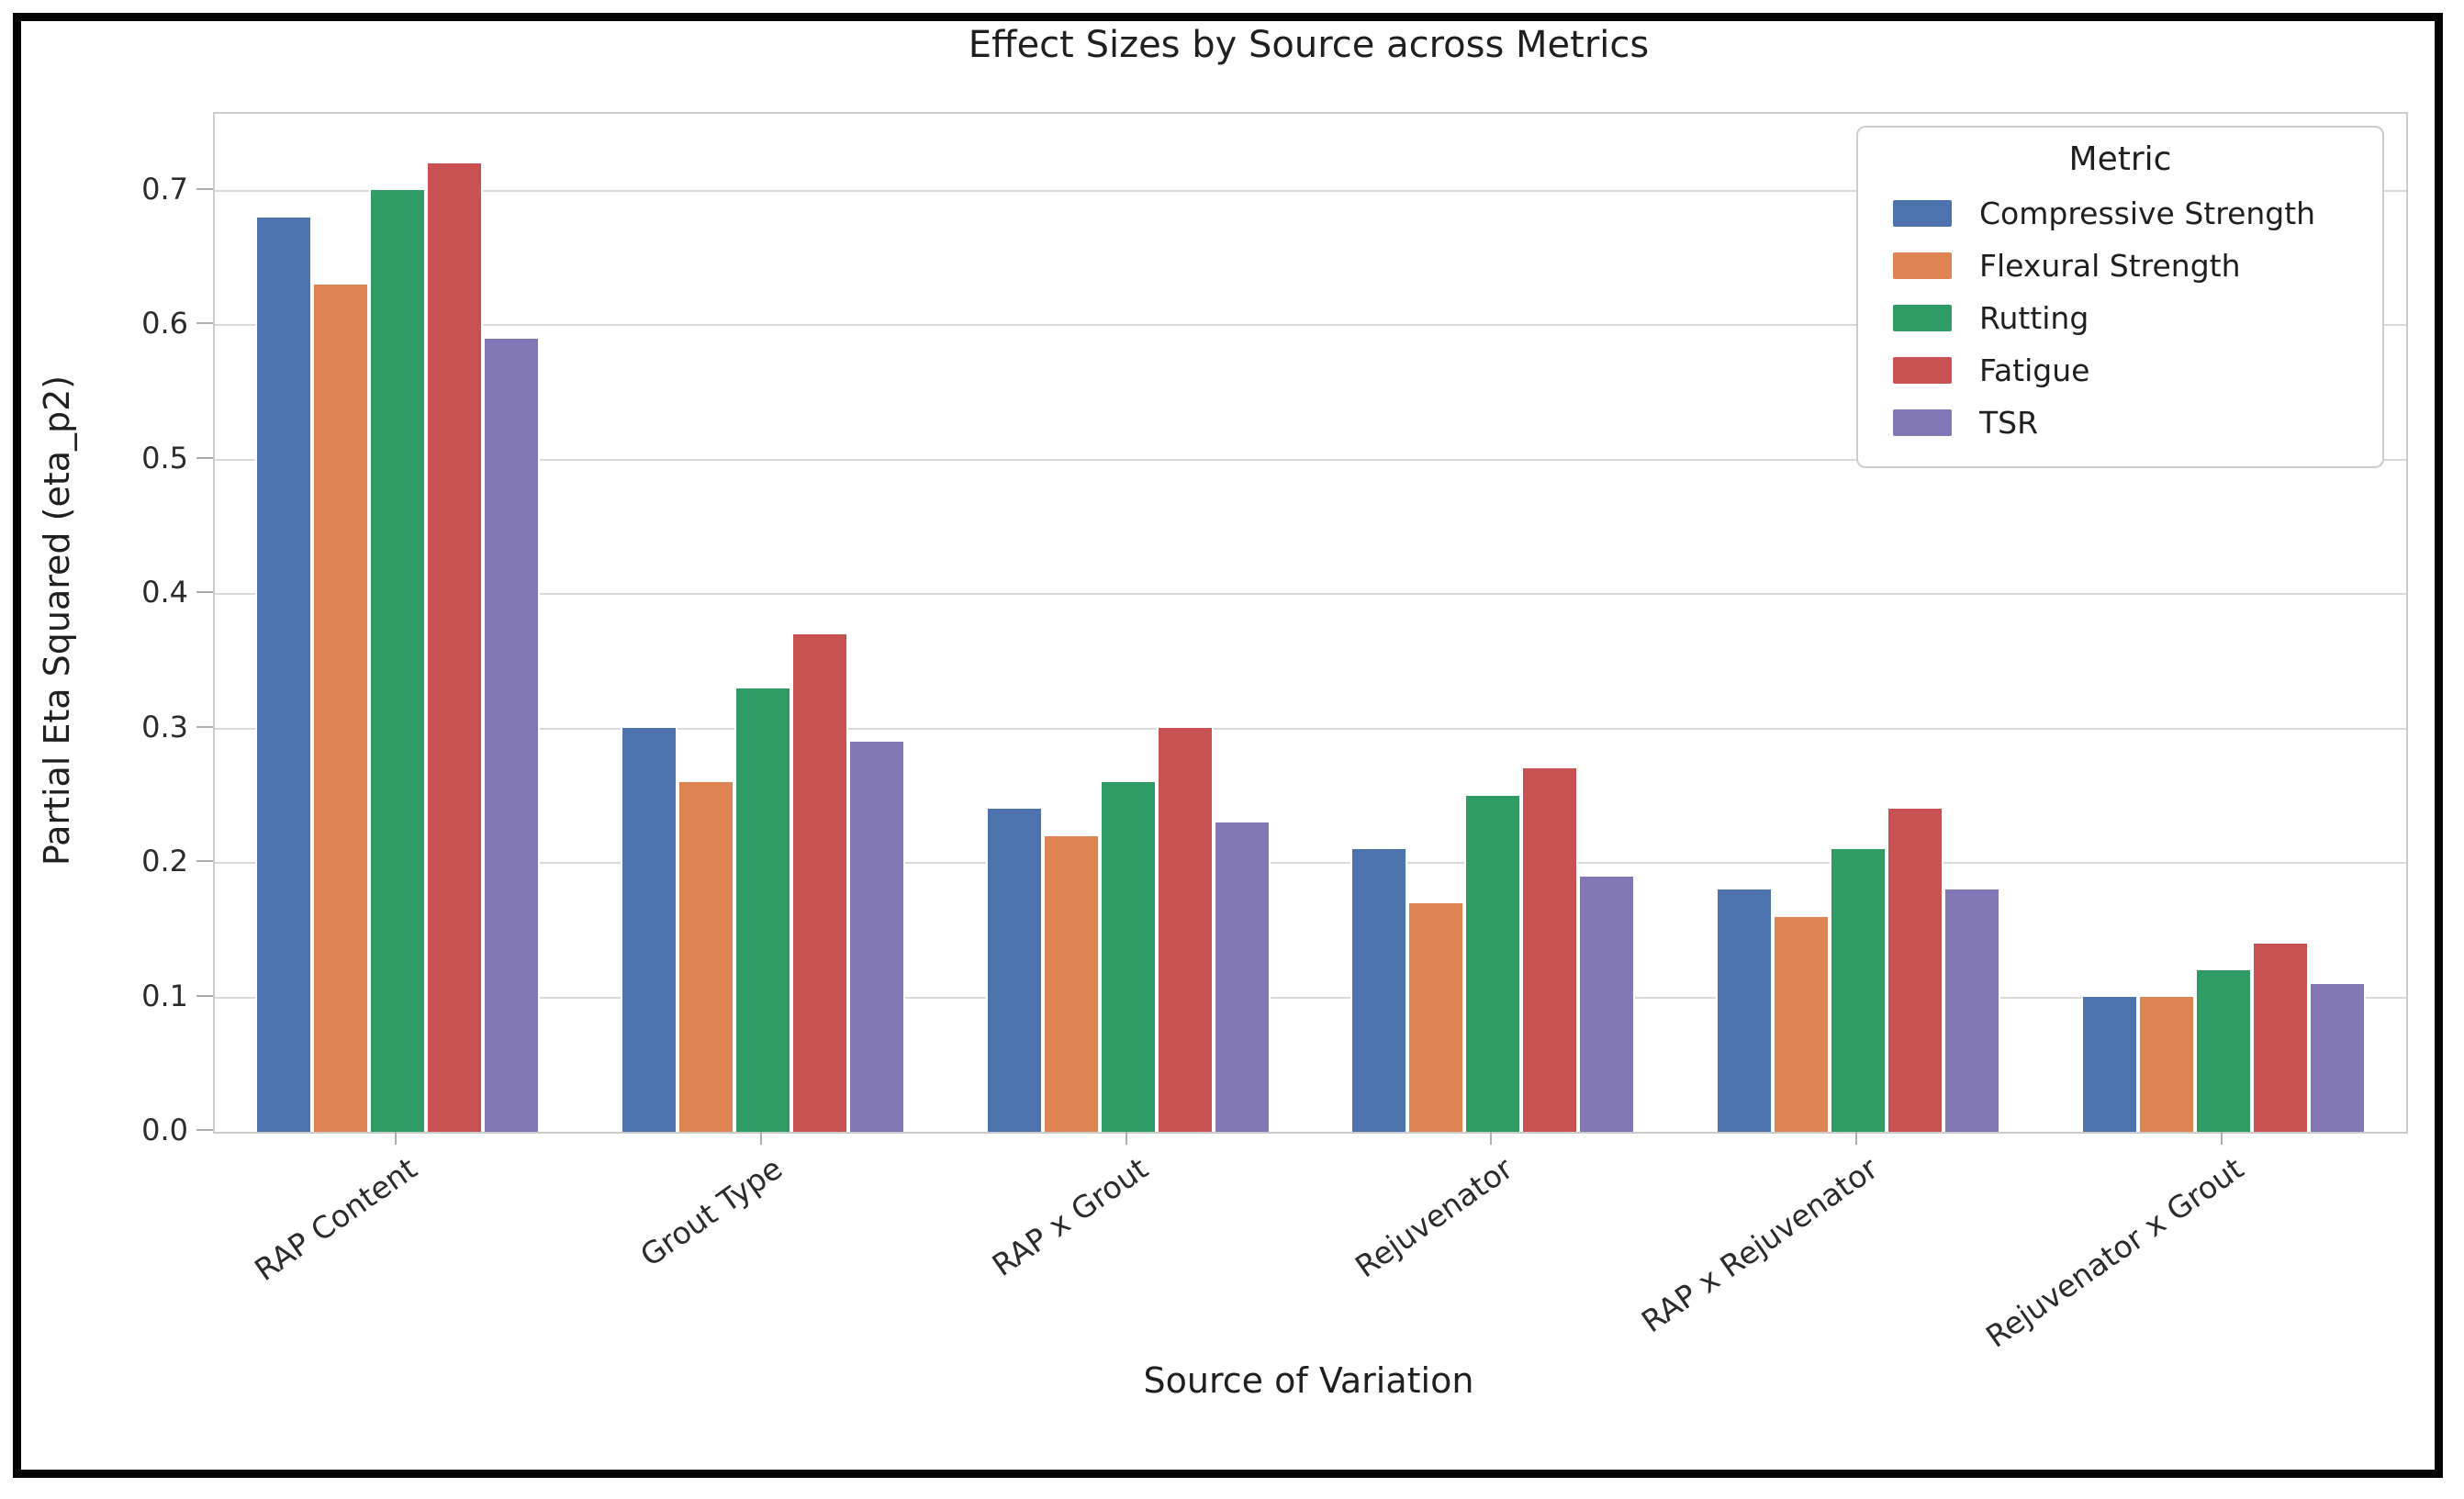 This screenshot has height=1499, width=2464. Describe the element at coordinates (2224, 1051) in the screenshot. I see `bar-rutting-rejuvenator-x-grout` at that location.